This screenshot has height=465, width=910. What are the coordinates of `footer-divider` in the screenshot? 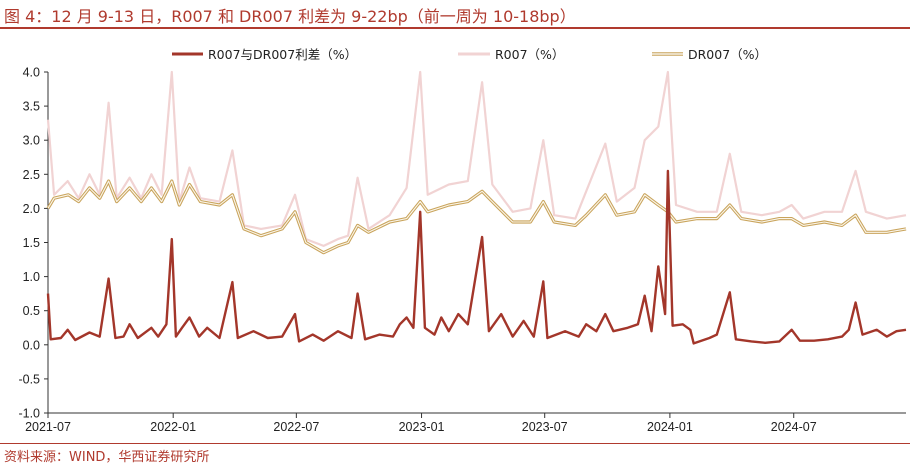 It's located at (455, 443).